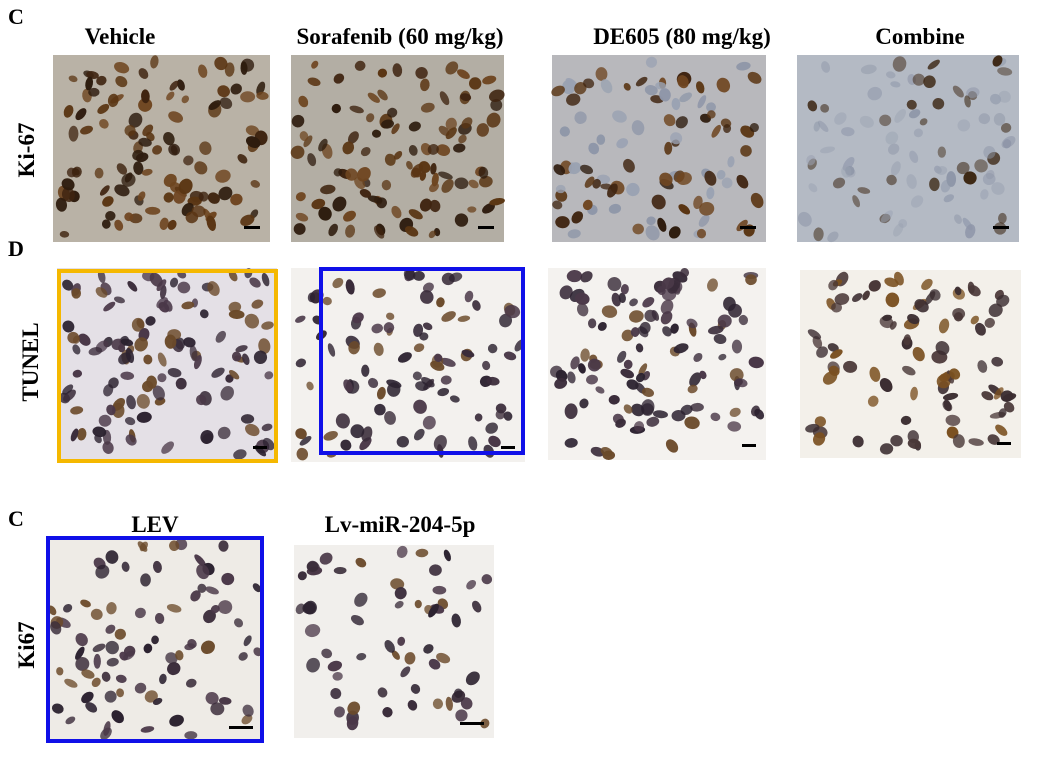 This screenshot has width=1040, height=760. Describe the element at coordinates (682, 36) in the screenshot. I see `column-header: DE605 (80 mg/kg)` at that location.